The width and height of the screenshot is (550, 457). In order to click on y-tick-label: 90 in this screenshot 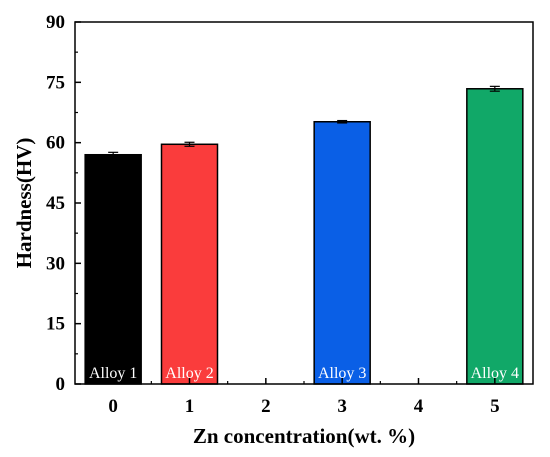, I will do `click(55, 22)`.